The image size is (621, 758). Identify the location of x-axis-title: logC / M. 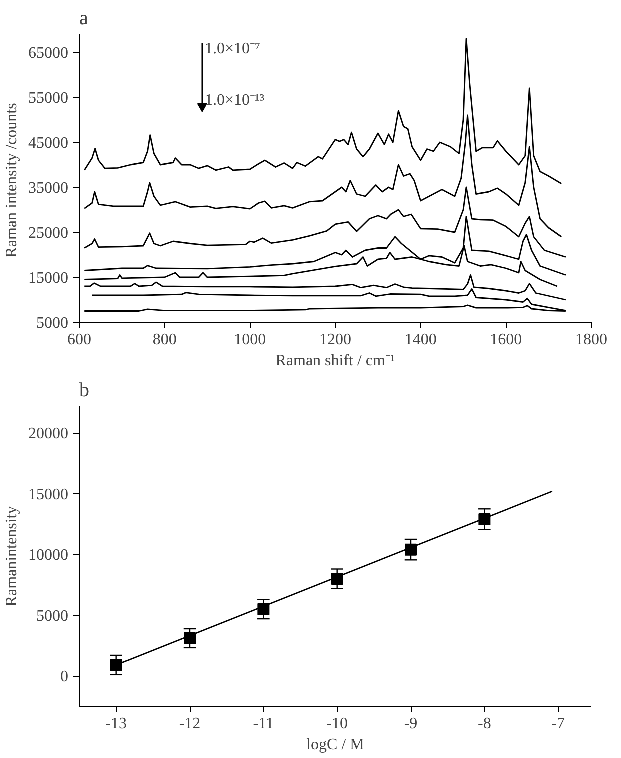
(335, 745).